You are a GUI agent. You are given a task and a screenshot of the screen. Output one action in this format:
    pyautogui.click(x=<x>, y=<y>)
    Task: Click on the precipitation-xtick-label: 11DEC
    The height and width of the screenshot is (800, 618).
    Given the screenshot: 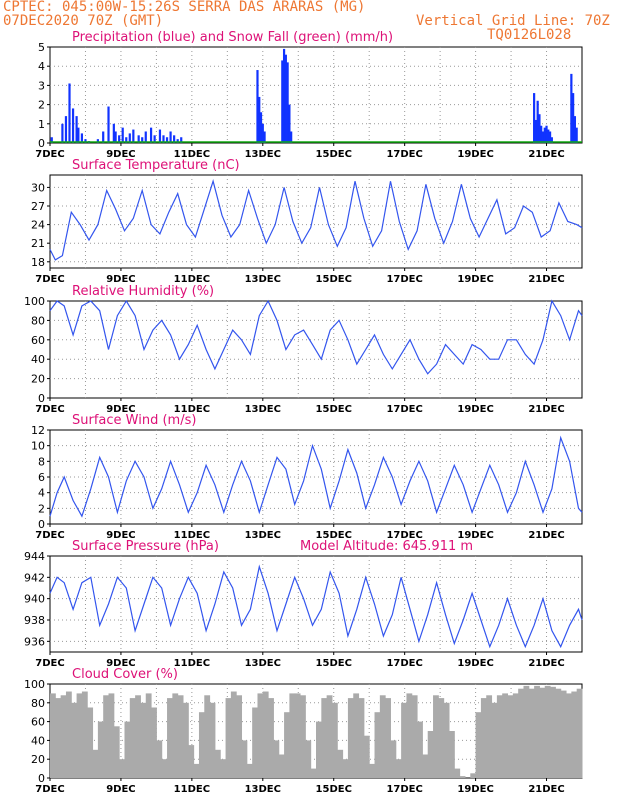 What is the action you would take?
    pyautogui.click(x=192, y=154)
    